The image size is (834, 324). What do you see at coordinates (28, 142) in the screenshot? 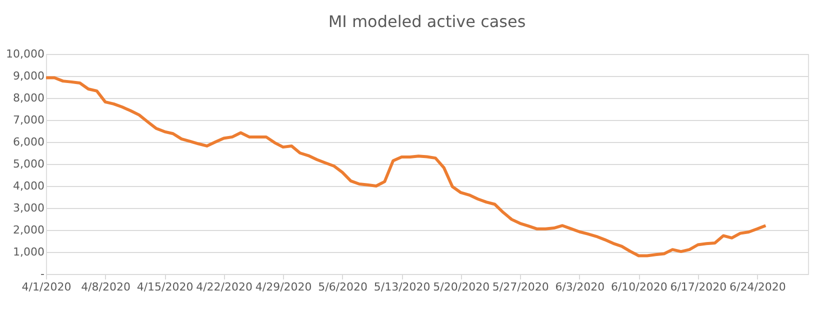
I see `y-tick-label: 6,000` at bounding box center [28, 142].